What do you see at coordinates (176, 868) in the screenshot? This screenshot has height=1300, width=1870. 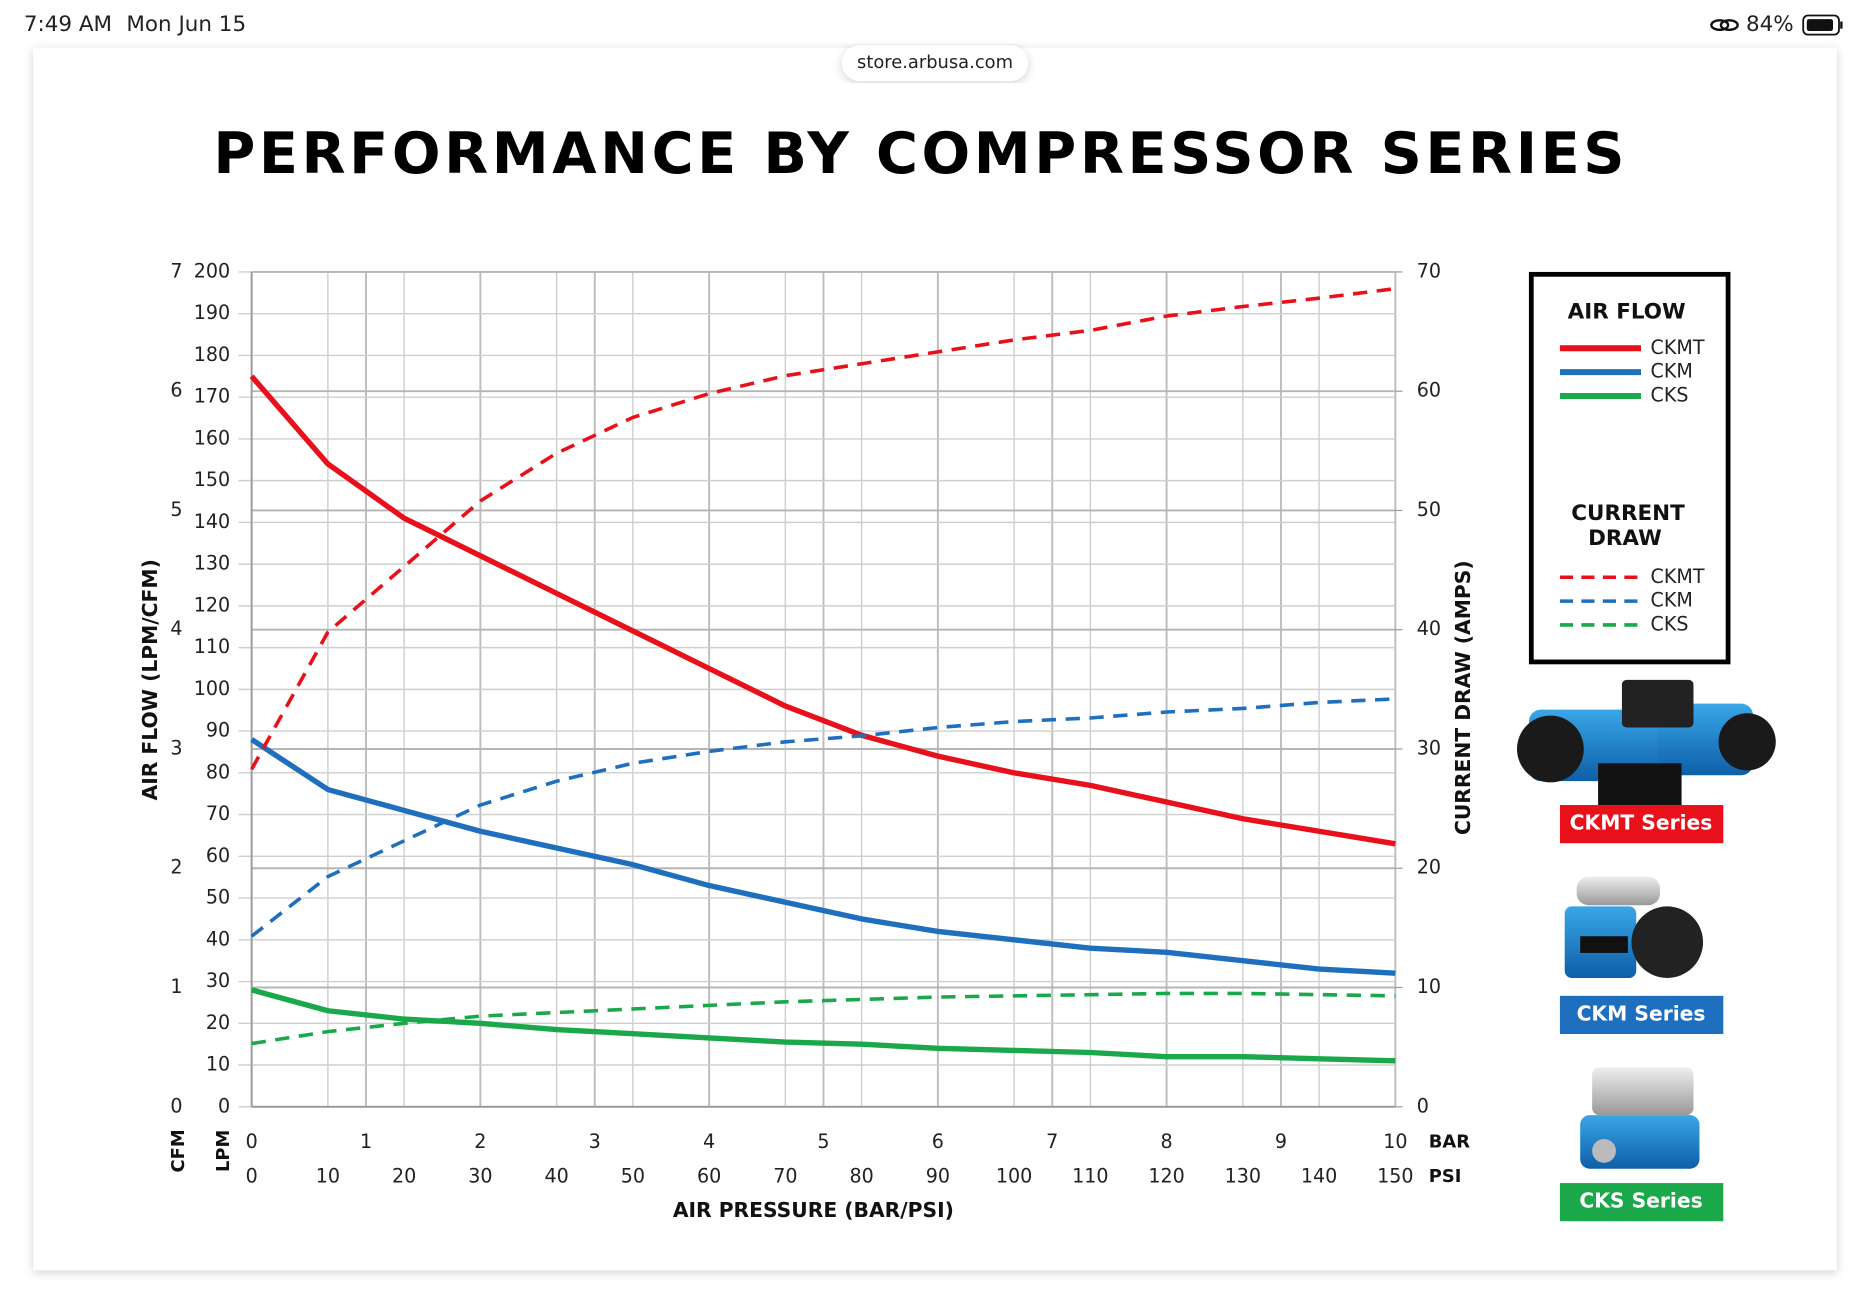 I see `cfm-tick-label: 2` at bounding box center [176, 868].